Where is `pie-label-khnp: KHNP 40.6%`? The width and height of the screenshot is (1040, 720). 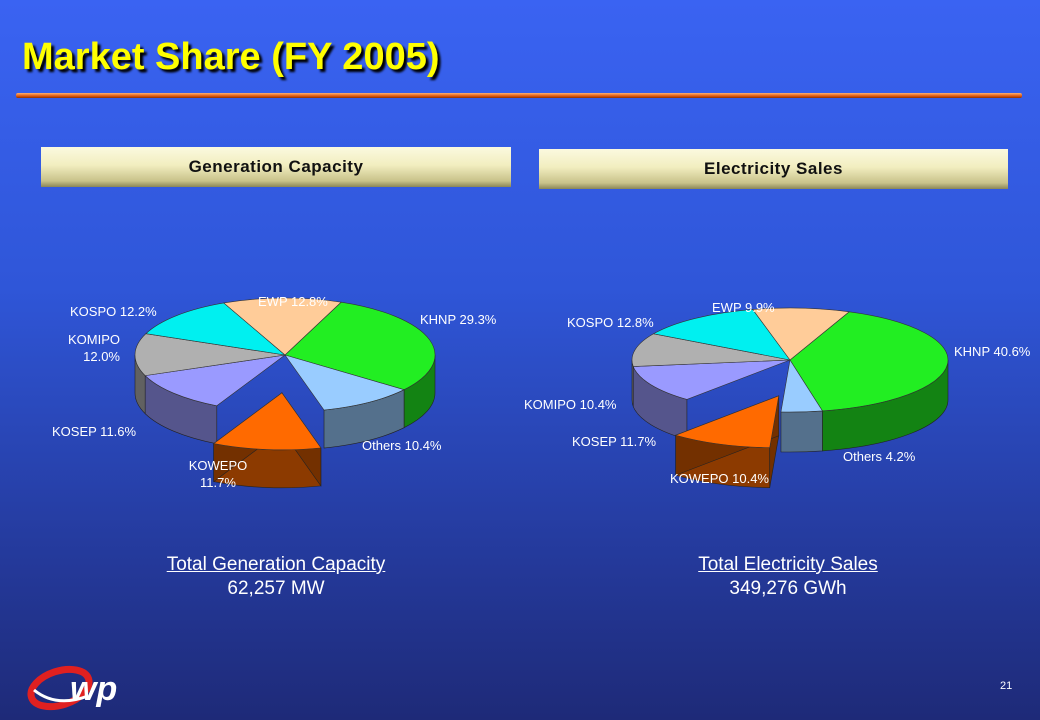 pie-label-khnp: KHNP 40.6% is located at coordinates (992, 351).